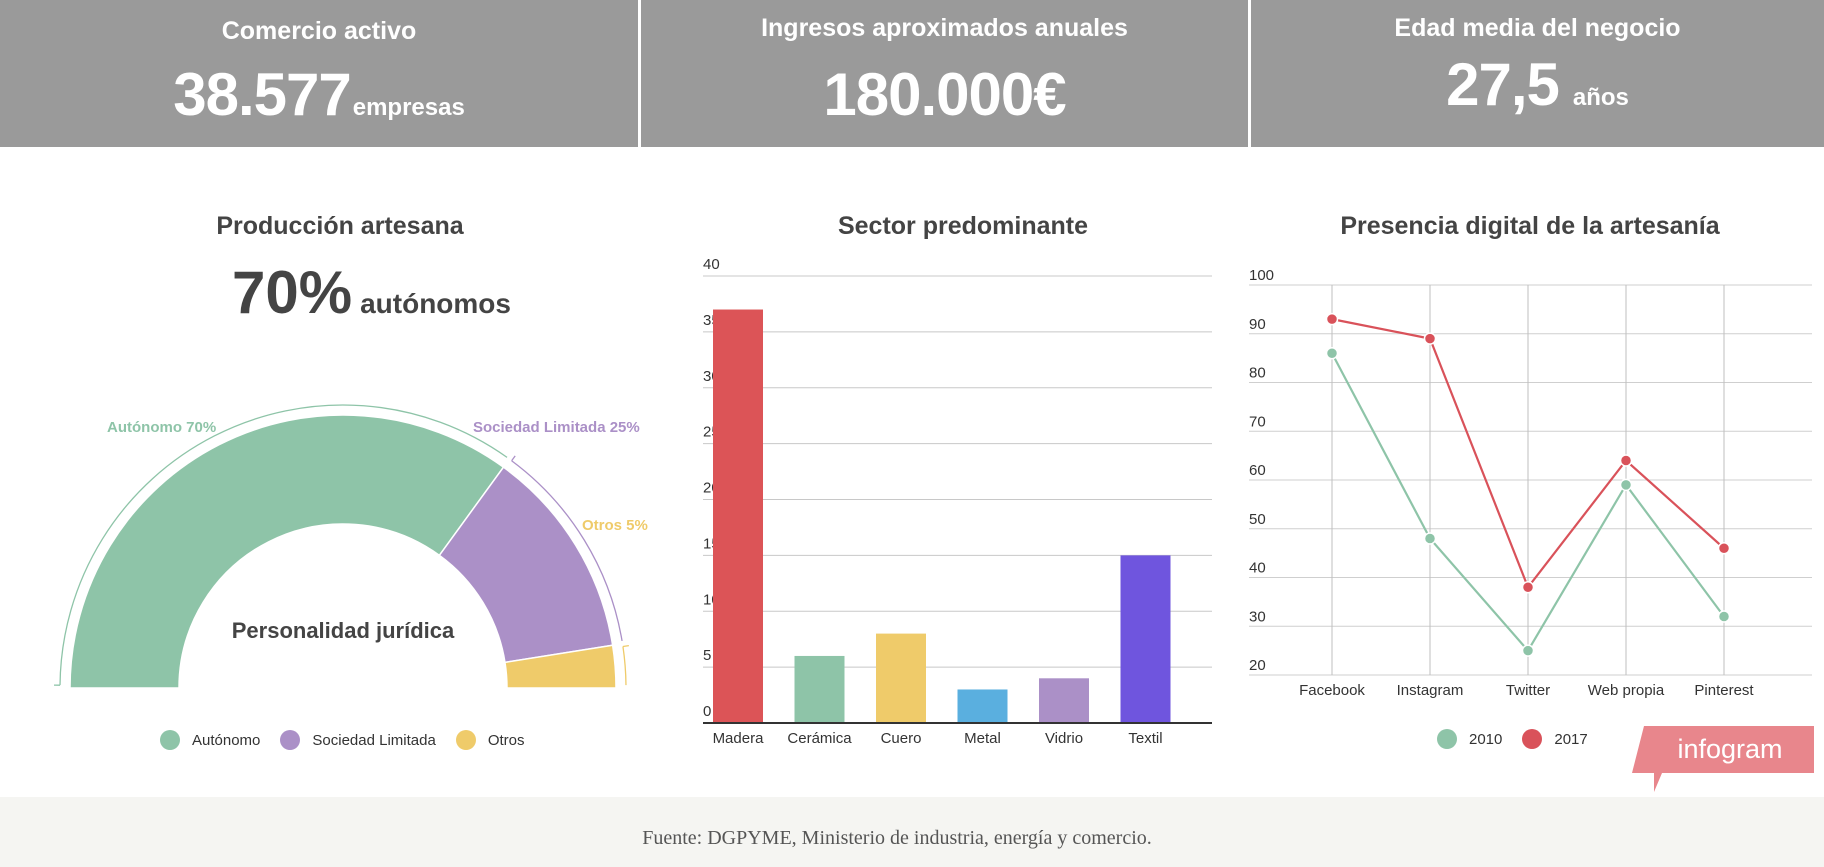 This screenshot has height=867, width=1824. What do you see at coordinates (1530, 226) in the screenshot?
I see `digital-title: Presencia digital de la artesanía` at bounding box center [1530, 226].